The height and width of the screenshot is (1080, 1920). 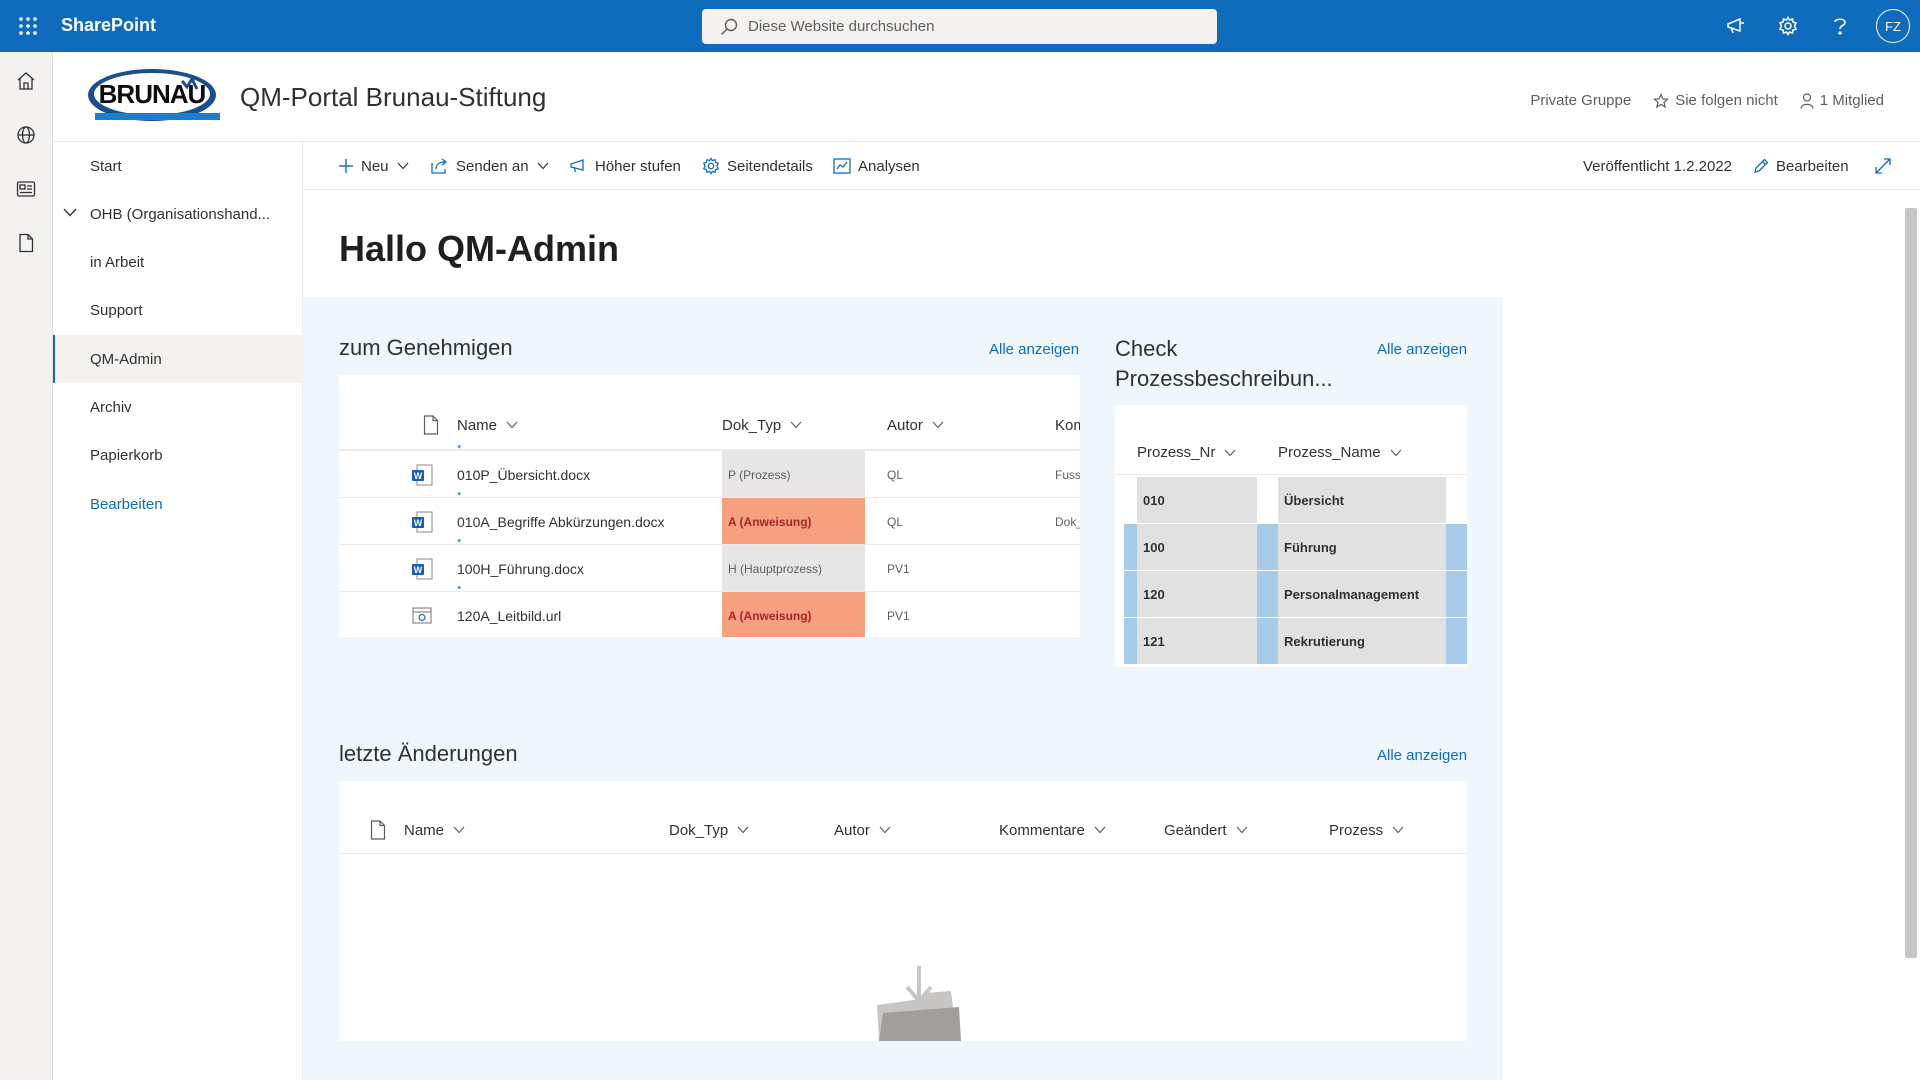 I want to click on new-item-icon: *, so click(x=459, y=543).